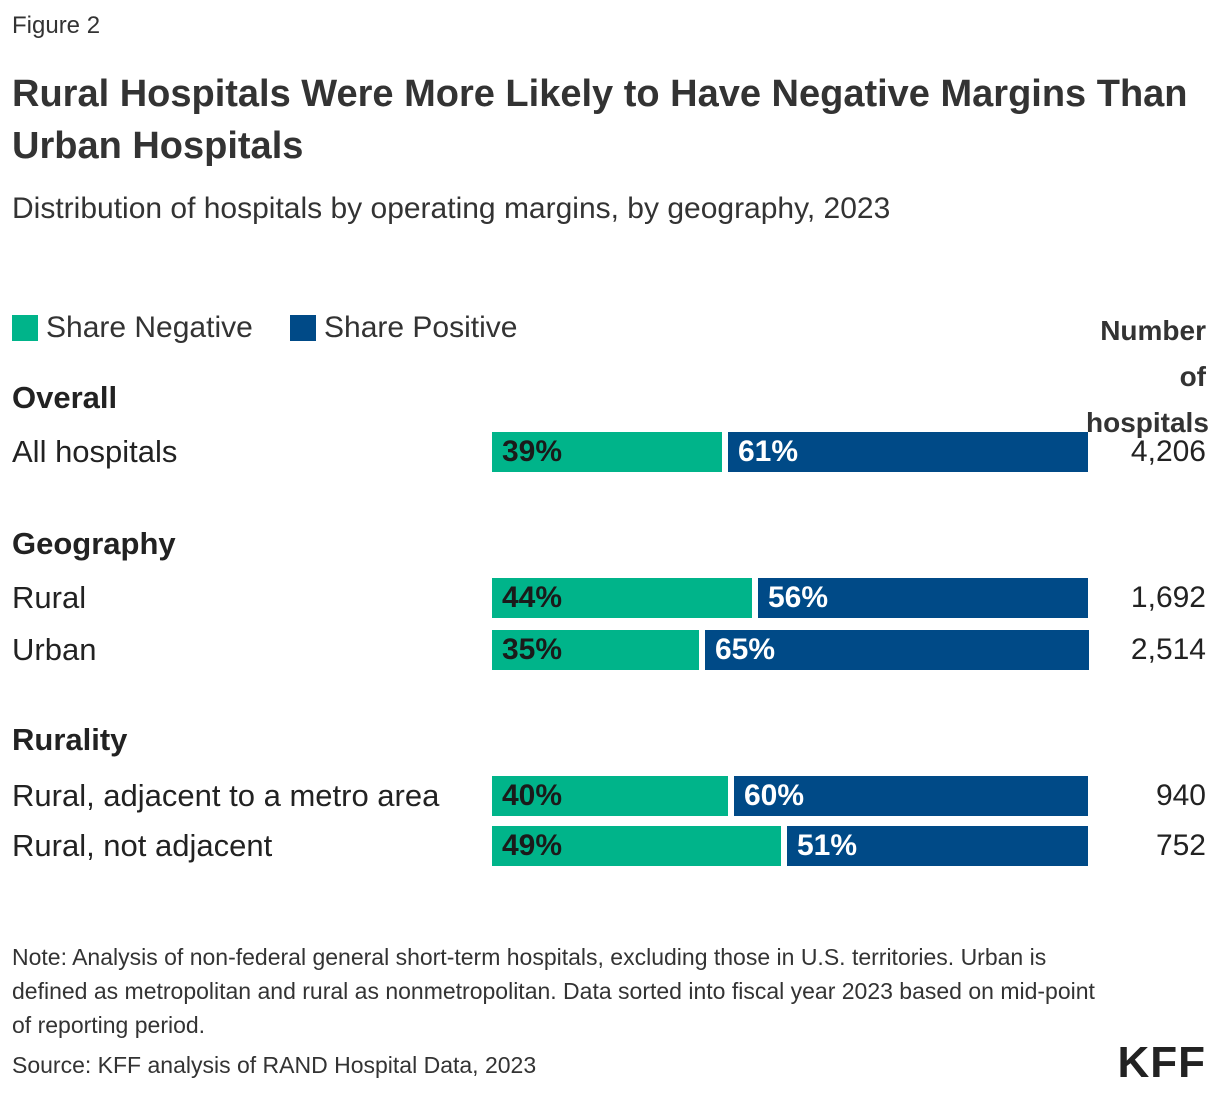 Image resolution: width=1220 pixels, height=1096 pixels. What do you see at coordinates (421, 327) in the screenshot?
I see `legend-label-positive: Share Positive` at bounding box center [421, 327].